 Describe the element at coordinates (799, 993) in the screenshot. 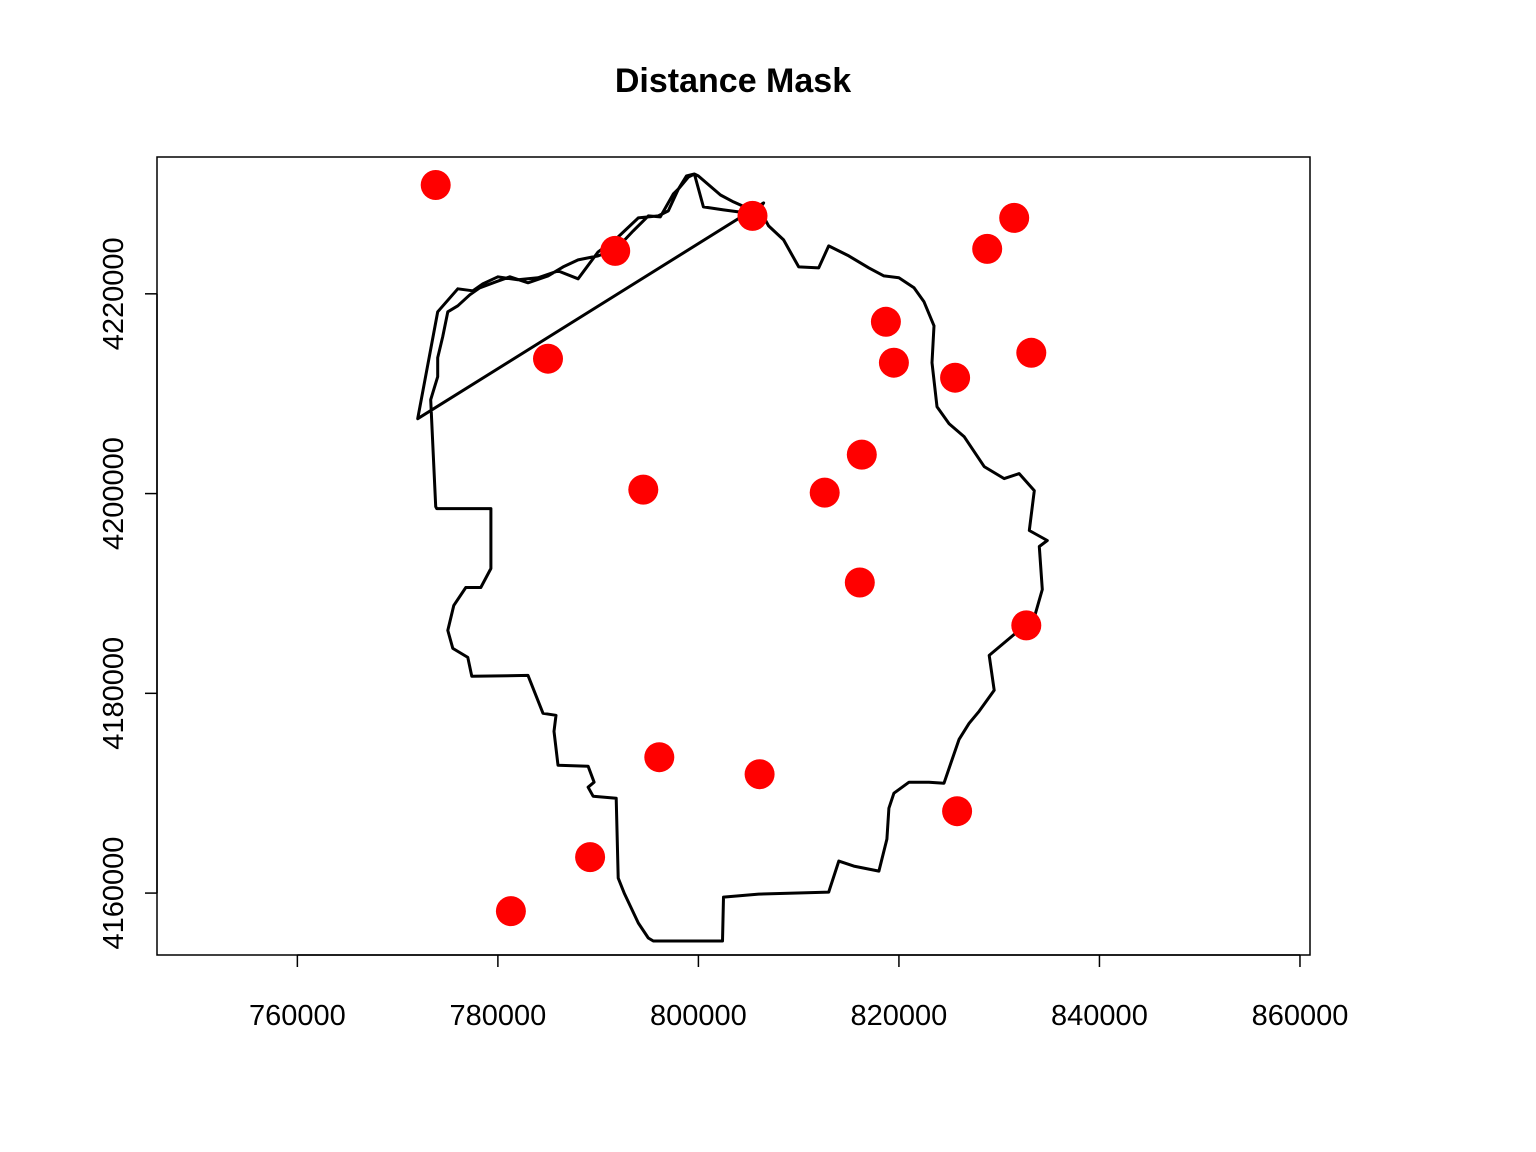

I see `x-axis: 760000 780000 800000 820000 840000 860000` at that location.